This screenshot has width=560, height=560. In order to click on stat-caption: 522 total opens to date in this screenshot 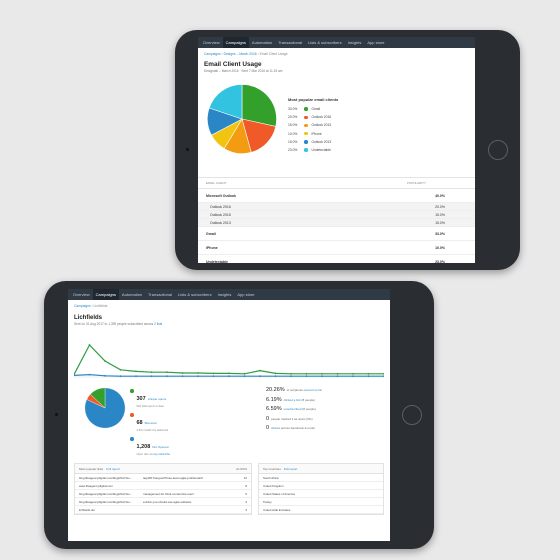, I will do `click(150, 406)`.